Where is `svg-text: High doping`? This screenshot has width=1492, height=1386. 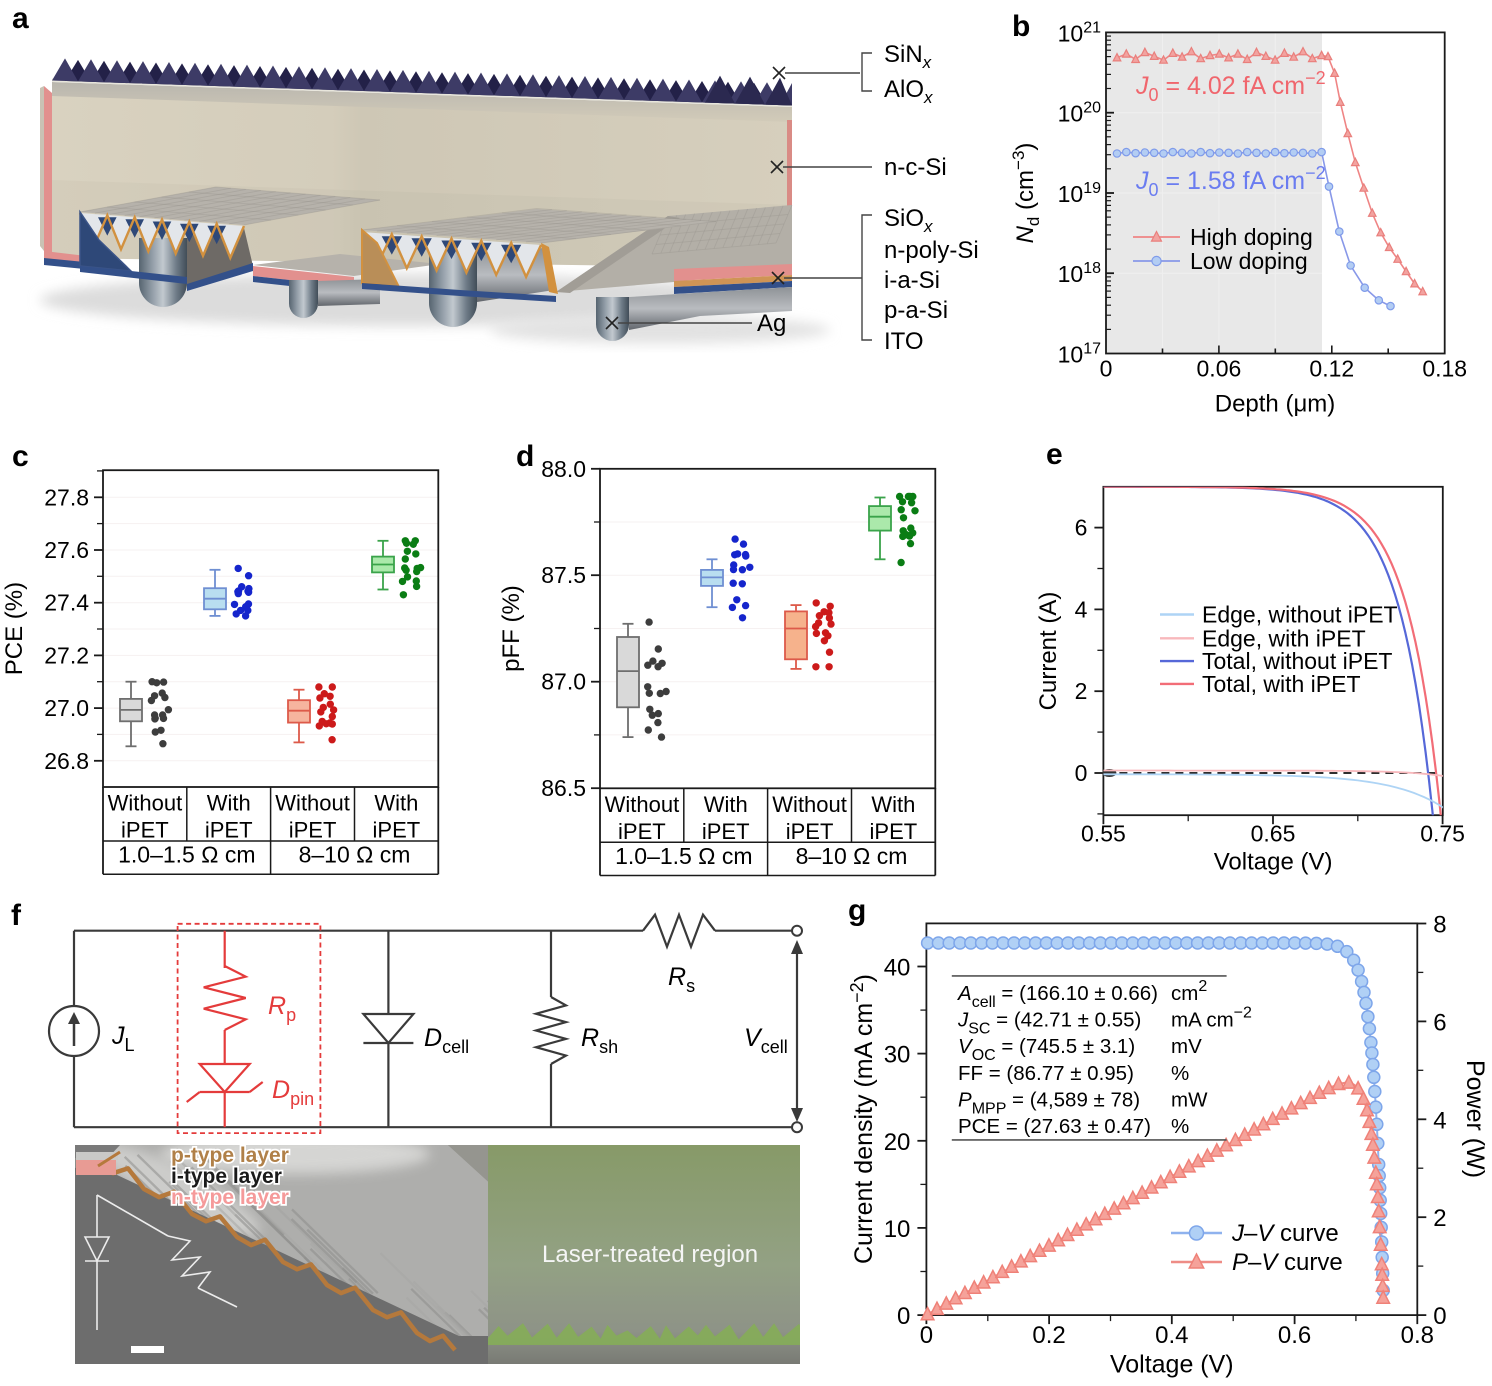 svg-text: High doping is located at coordinates (1251, 237).